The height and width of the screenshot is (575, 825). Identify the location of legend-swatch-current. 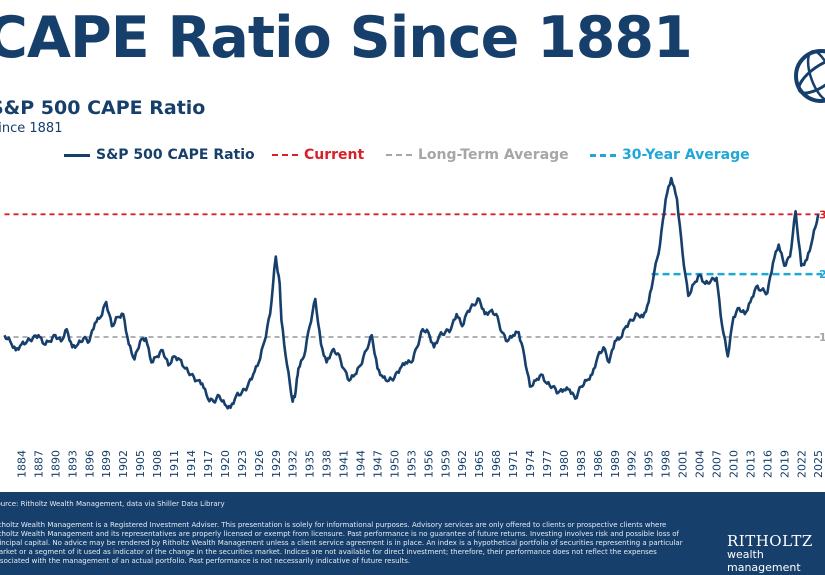
(285, 155).